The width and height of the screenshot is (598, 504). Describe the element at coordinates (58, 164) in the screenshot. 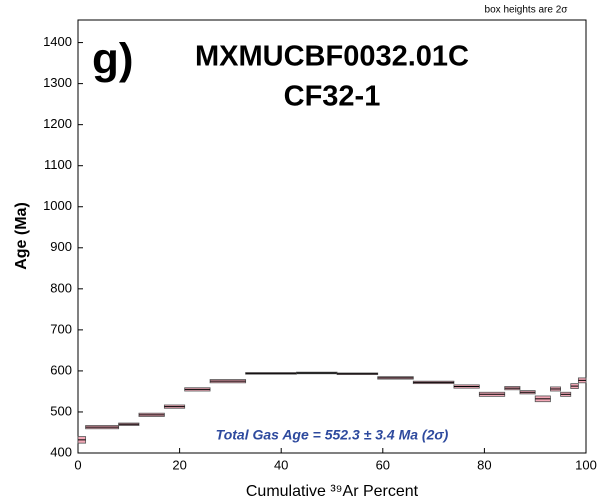

I see `y-tick-label: 1100` at that location.